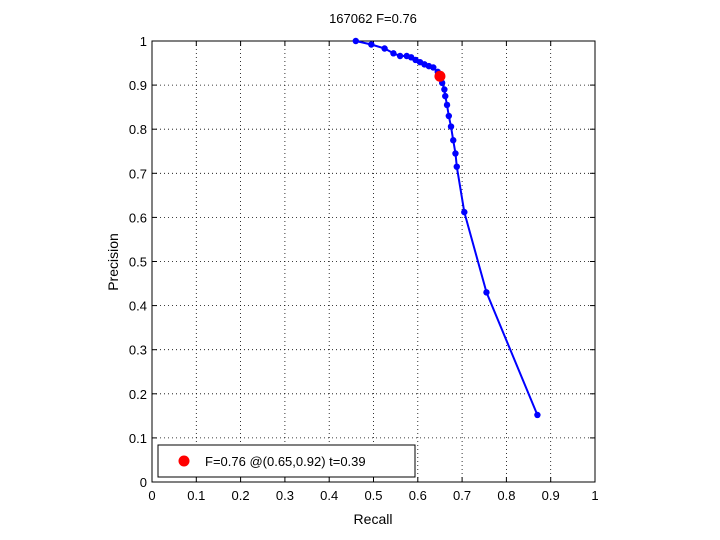 Image resolution: width=720 pixels, height=540 pixels. Describe the element at coordinates (329, 495) in the screenshot. I see `x-tick-label: 0.4` at that location.